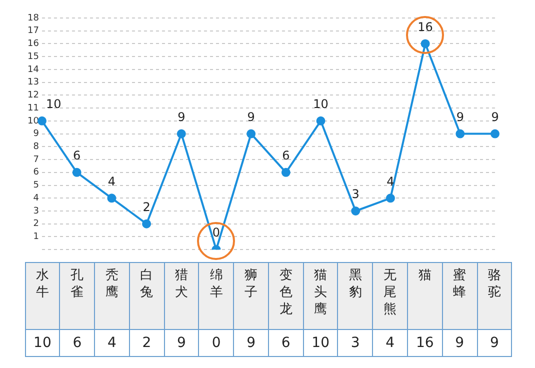 The image size is (535, 368). Describe the element at coordinates (146, 343) in the screenshot. I see `data-label: 2` at that location.